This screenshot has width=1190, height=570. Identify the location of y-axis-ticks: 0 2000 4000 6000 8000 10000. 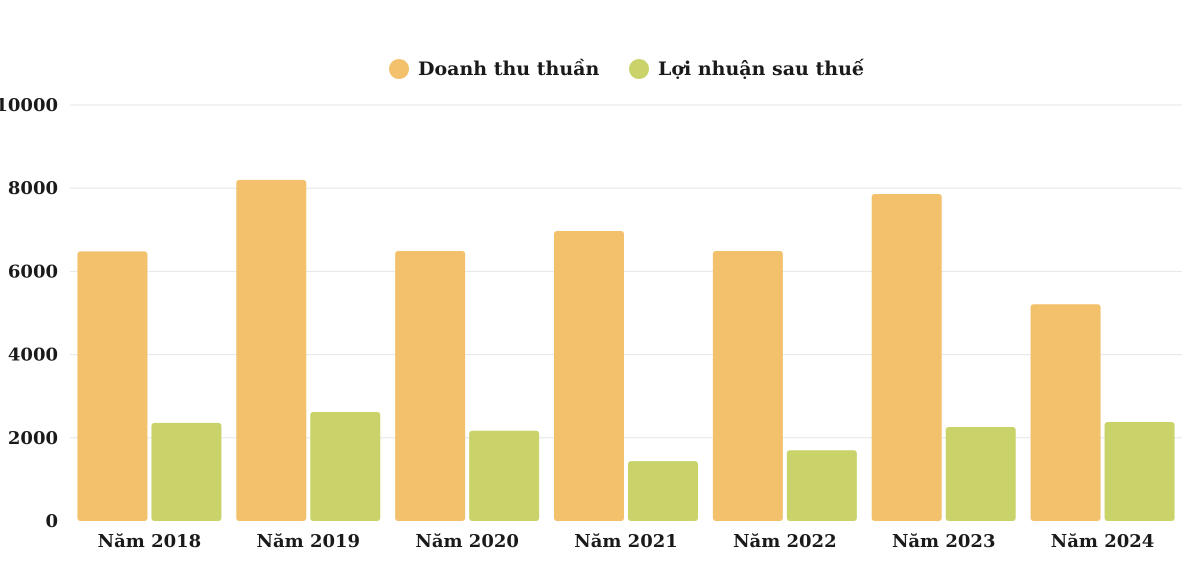
(29, 313).